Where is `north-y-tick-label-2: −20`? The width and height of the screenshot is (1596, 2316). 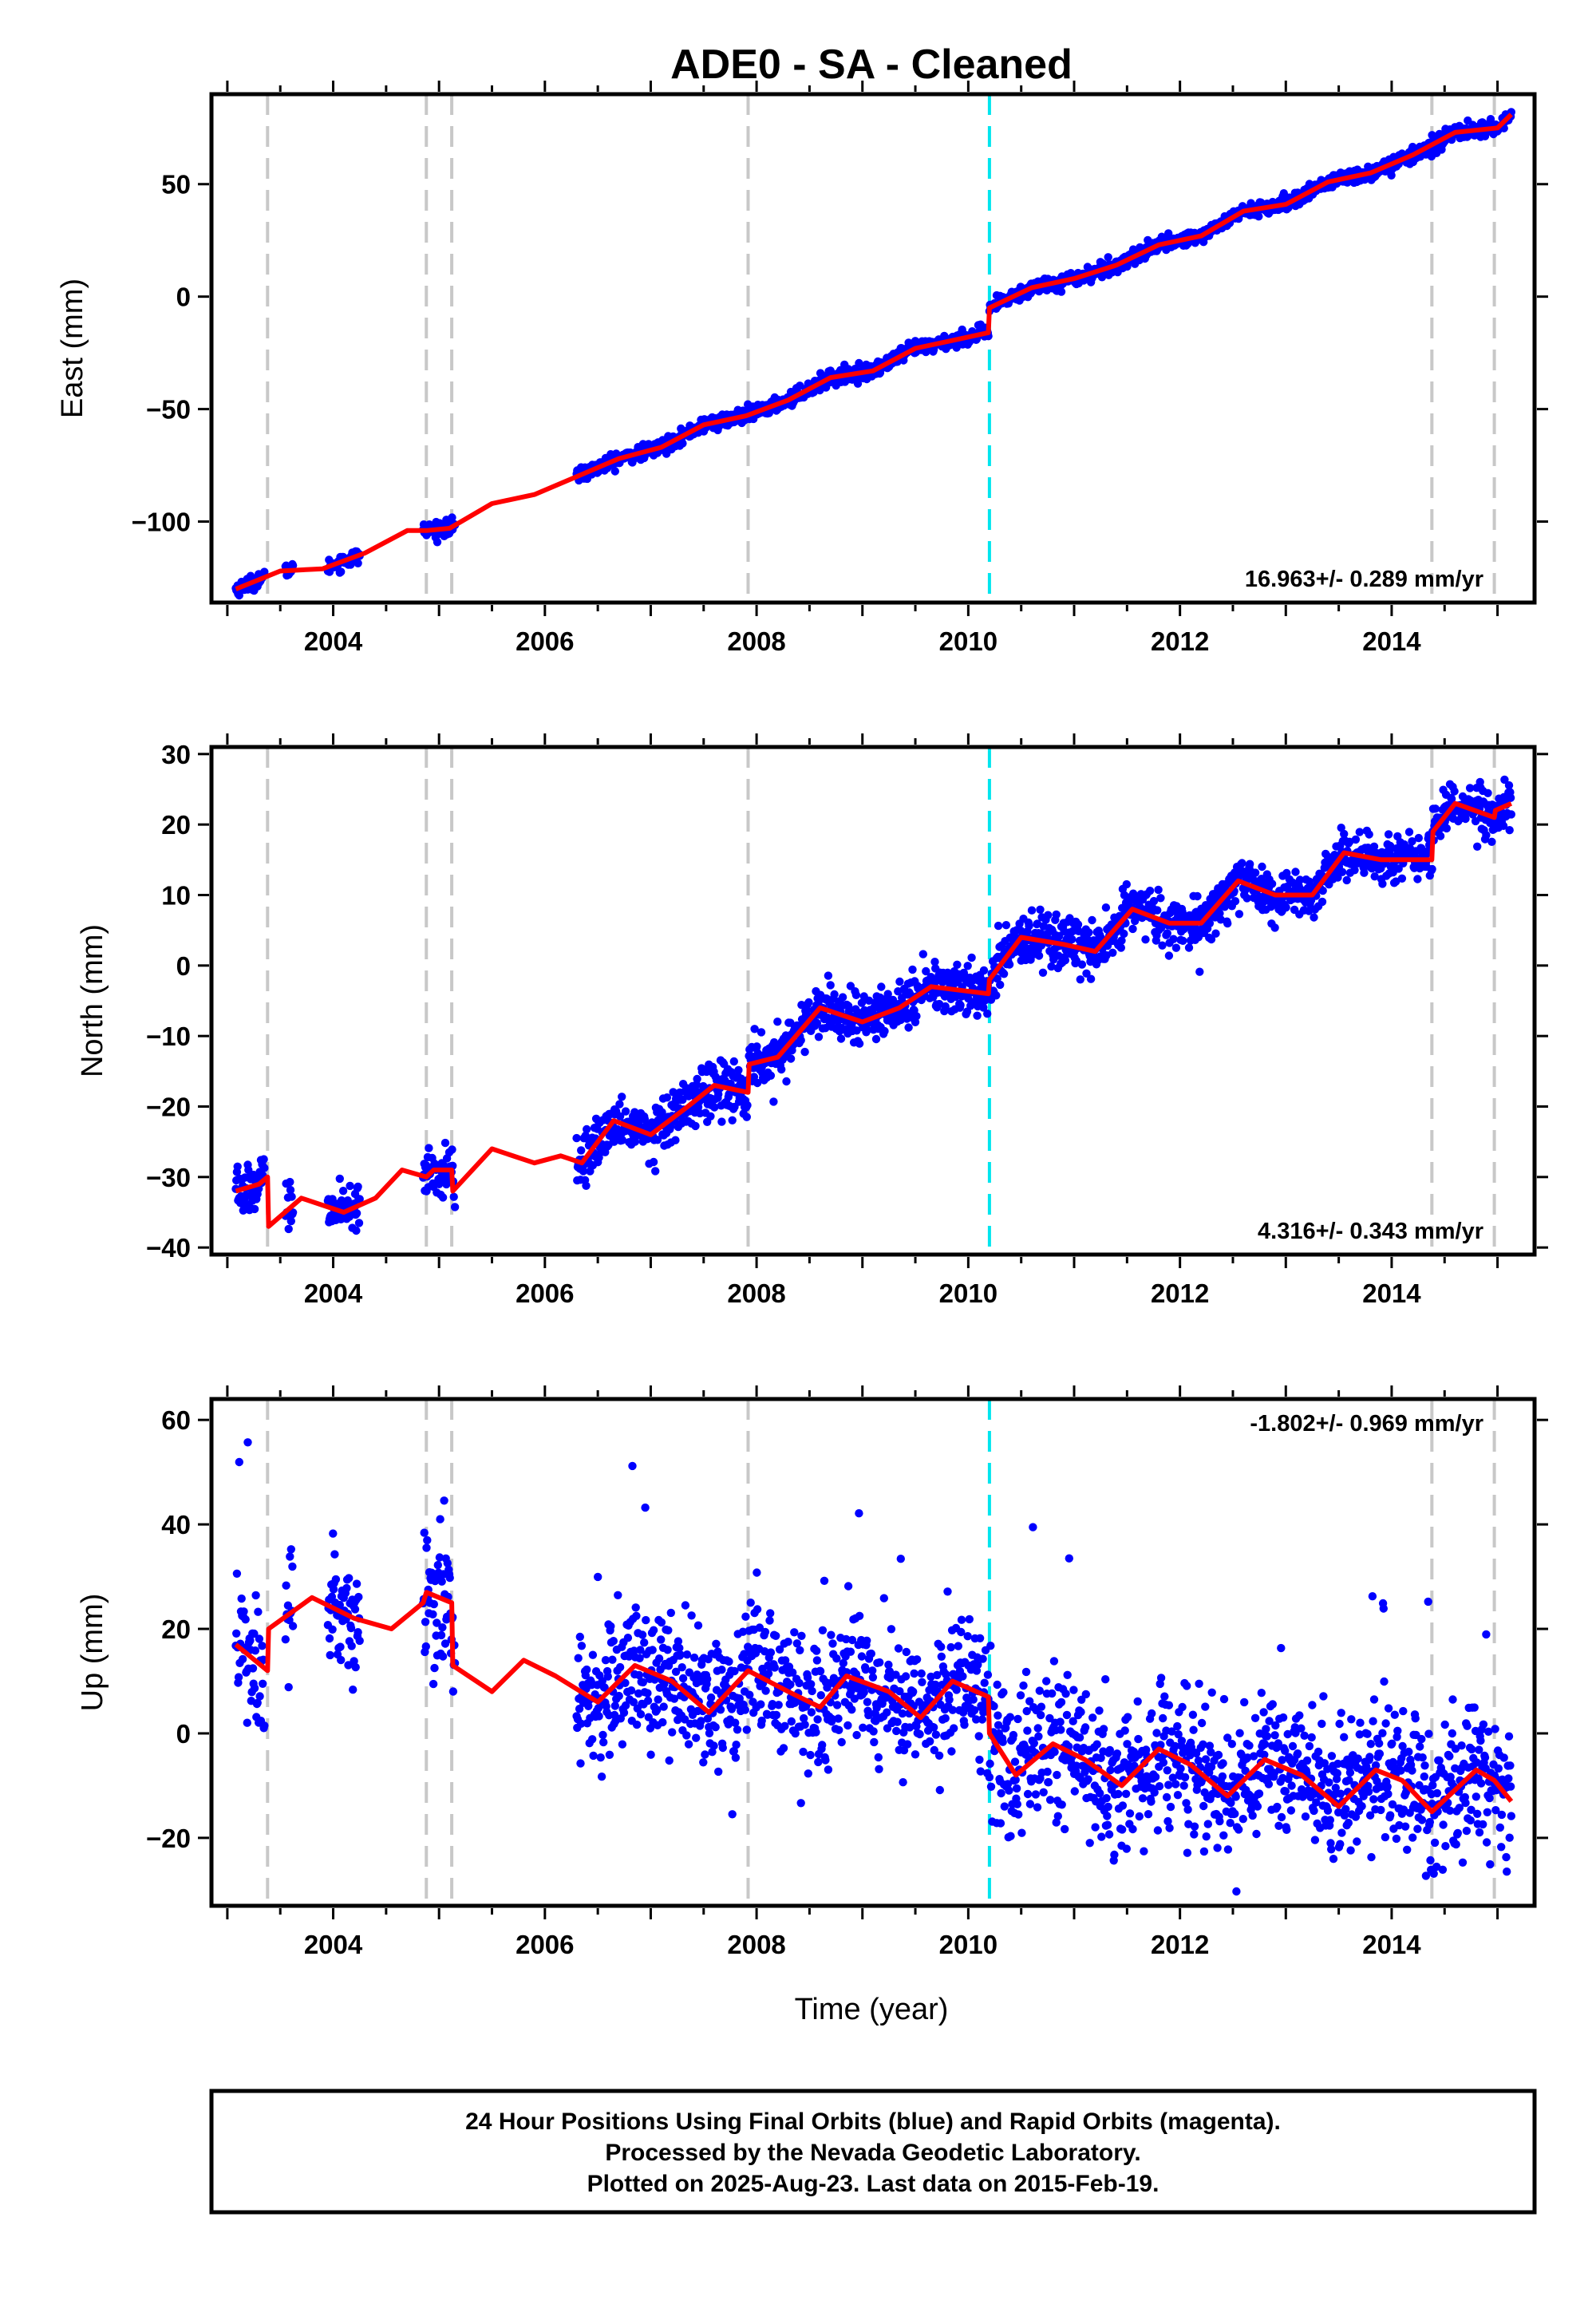 north-y-tick-label-2: −20 is located at coordinates (168, 1107).